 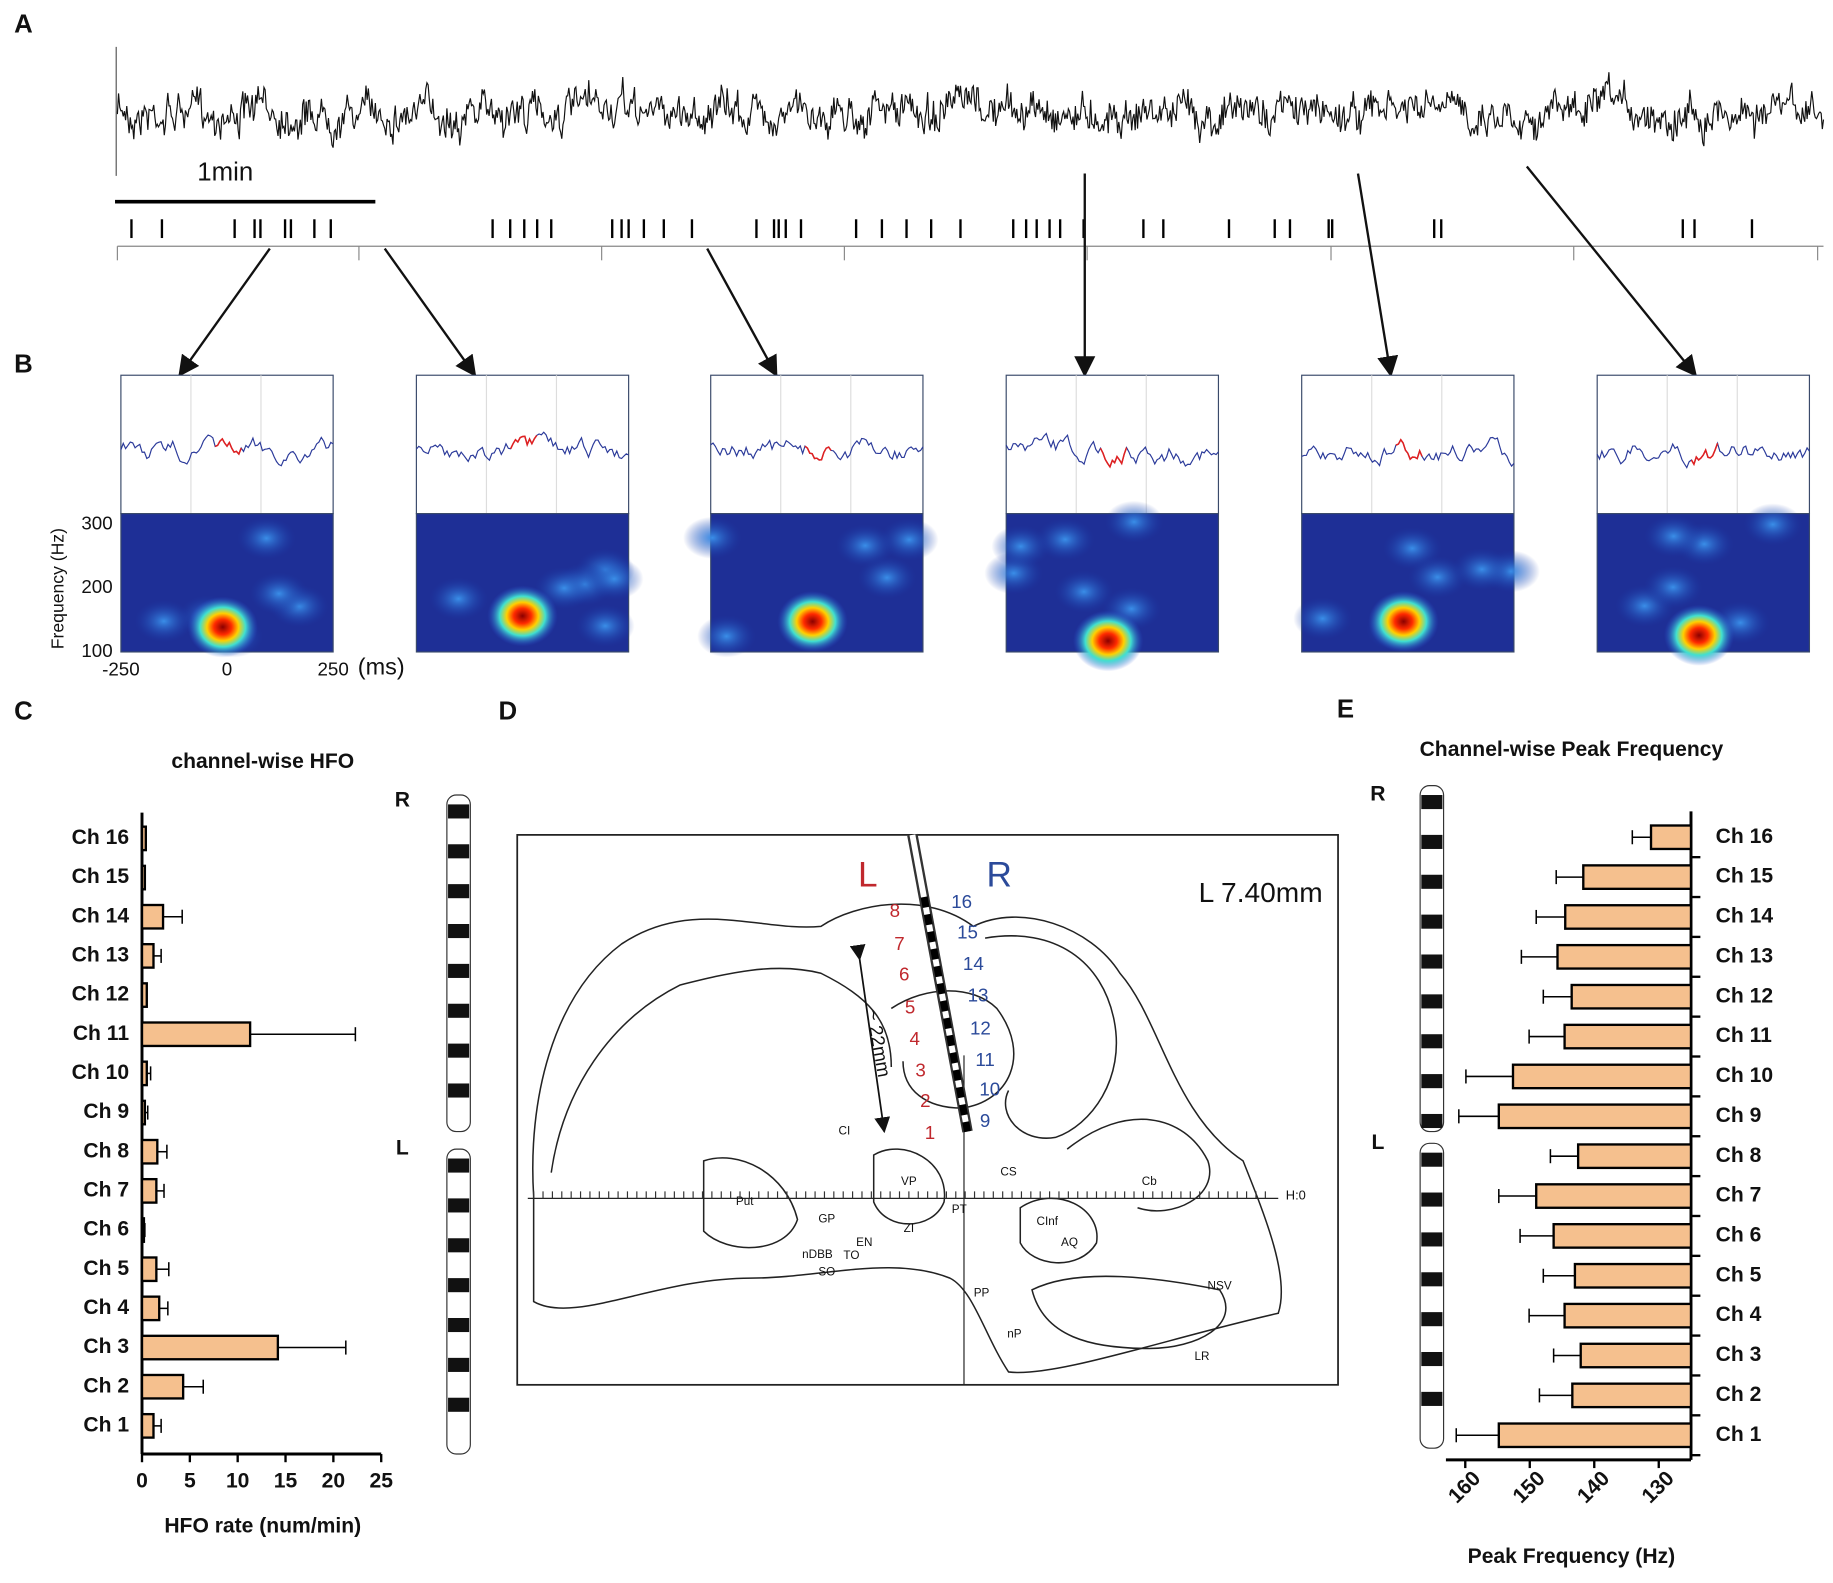 I want to click on spectrogram-xtick: 250, so click(x=332, y=669).